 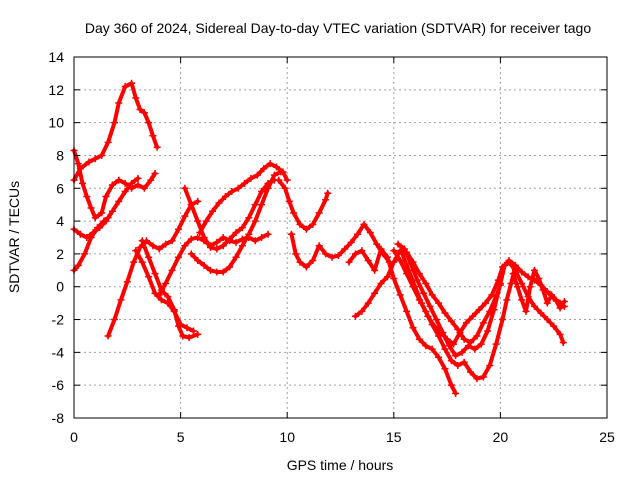 I want to click on y-tick-label: -4, so click(x=58, y=352).